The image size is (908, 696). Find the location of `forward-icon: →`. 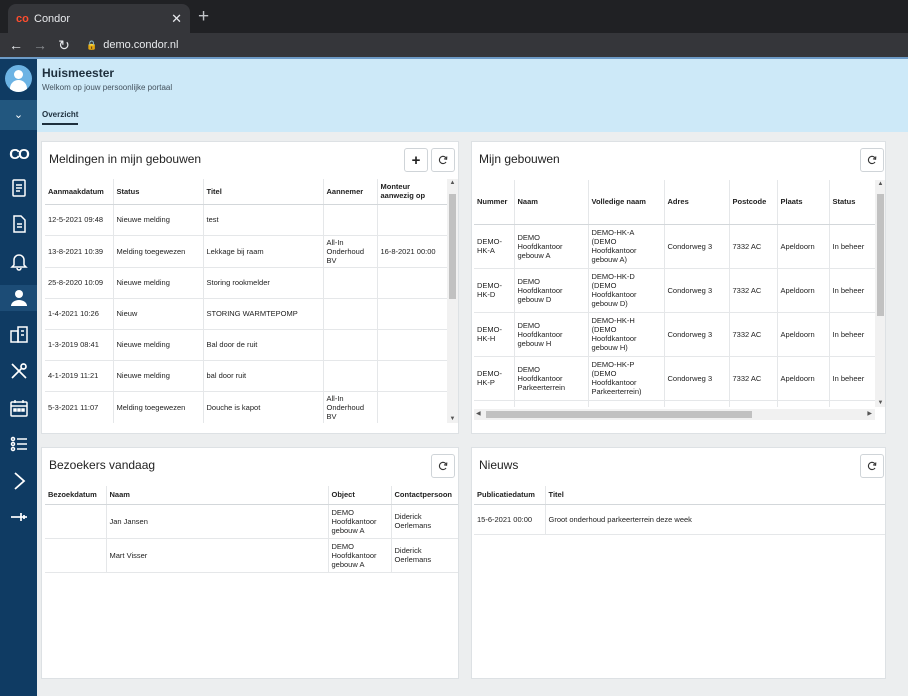

forward-icon: → is located at coordinates (40, 45).